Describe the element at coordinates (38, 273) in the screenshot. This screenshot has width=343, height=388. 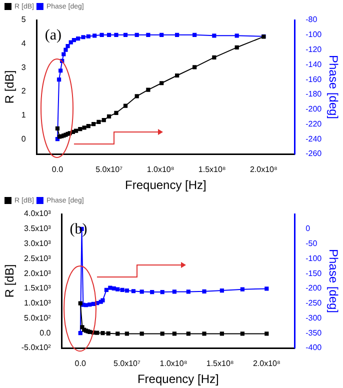
I see `y-tick-label: 2.0x10³` at that location.